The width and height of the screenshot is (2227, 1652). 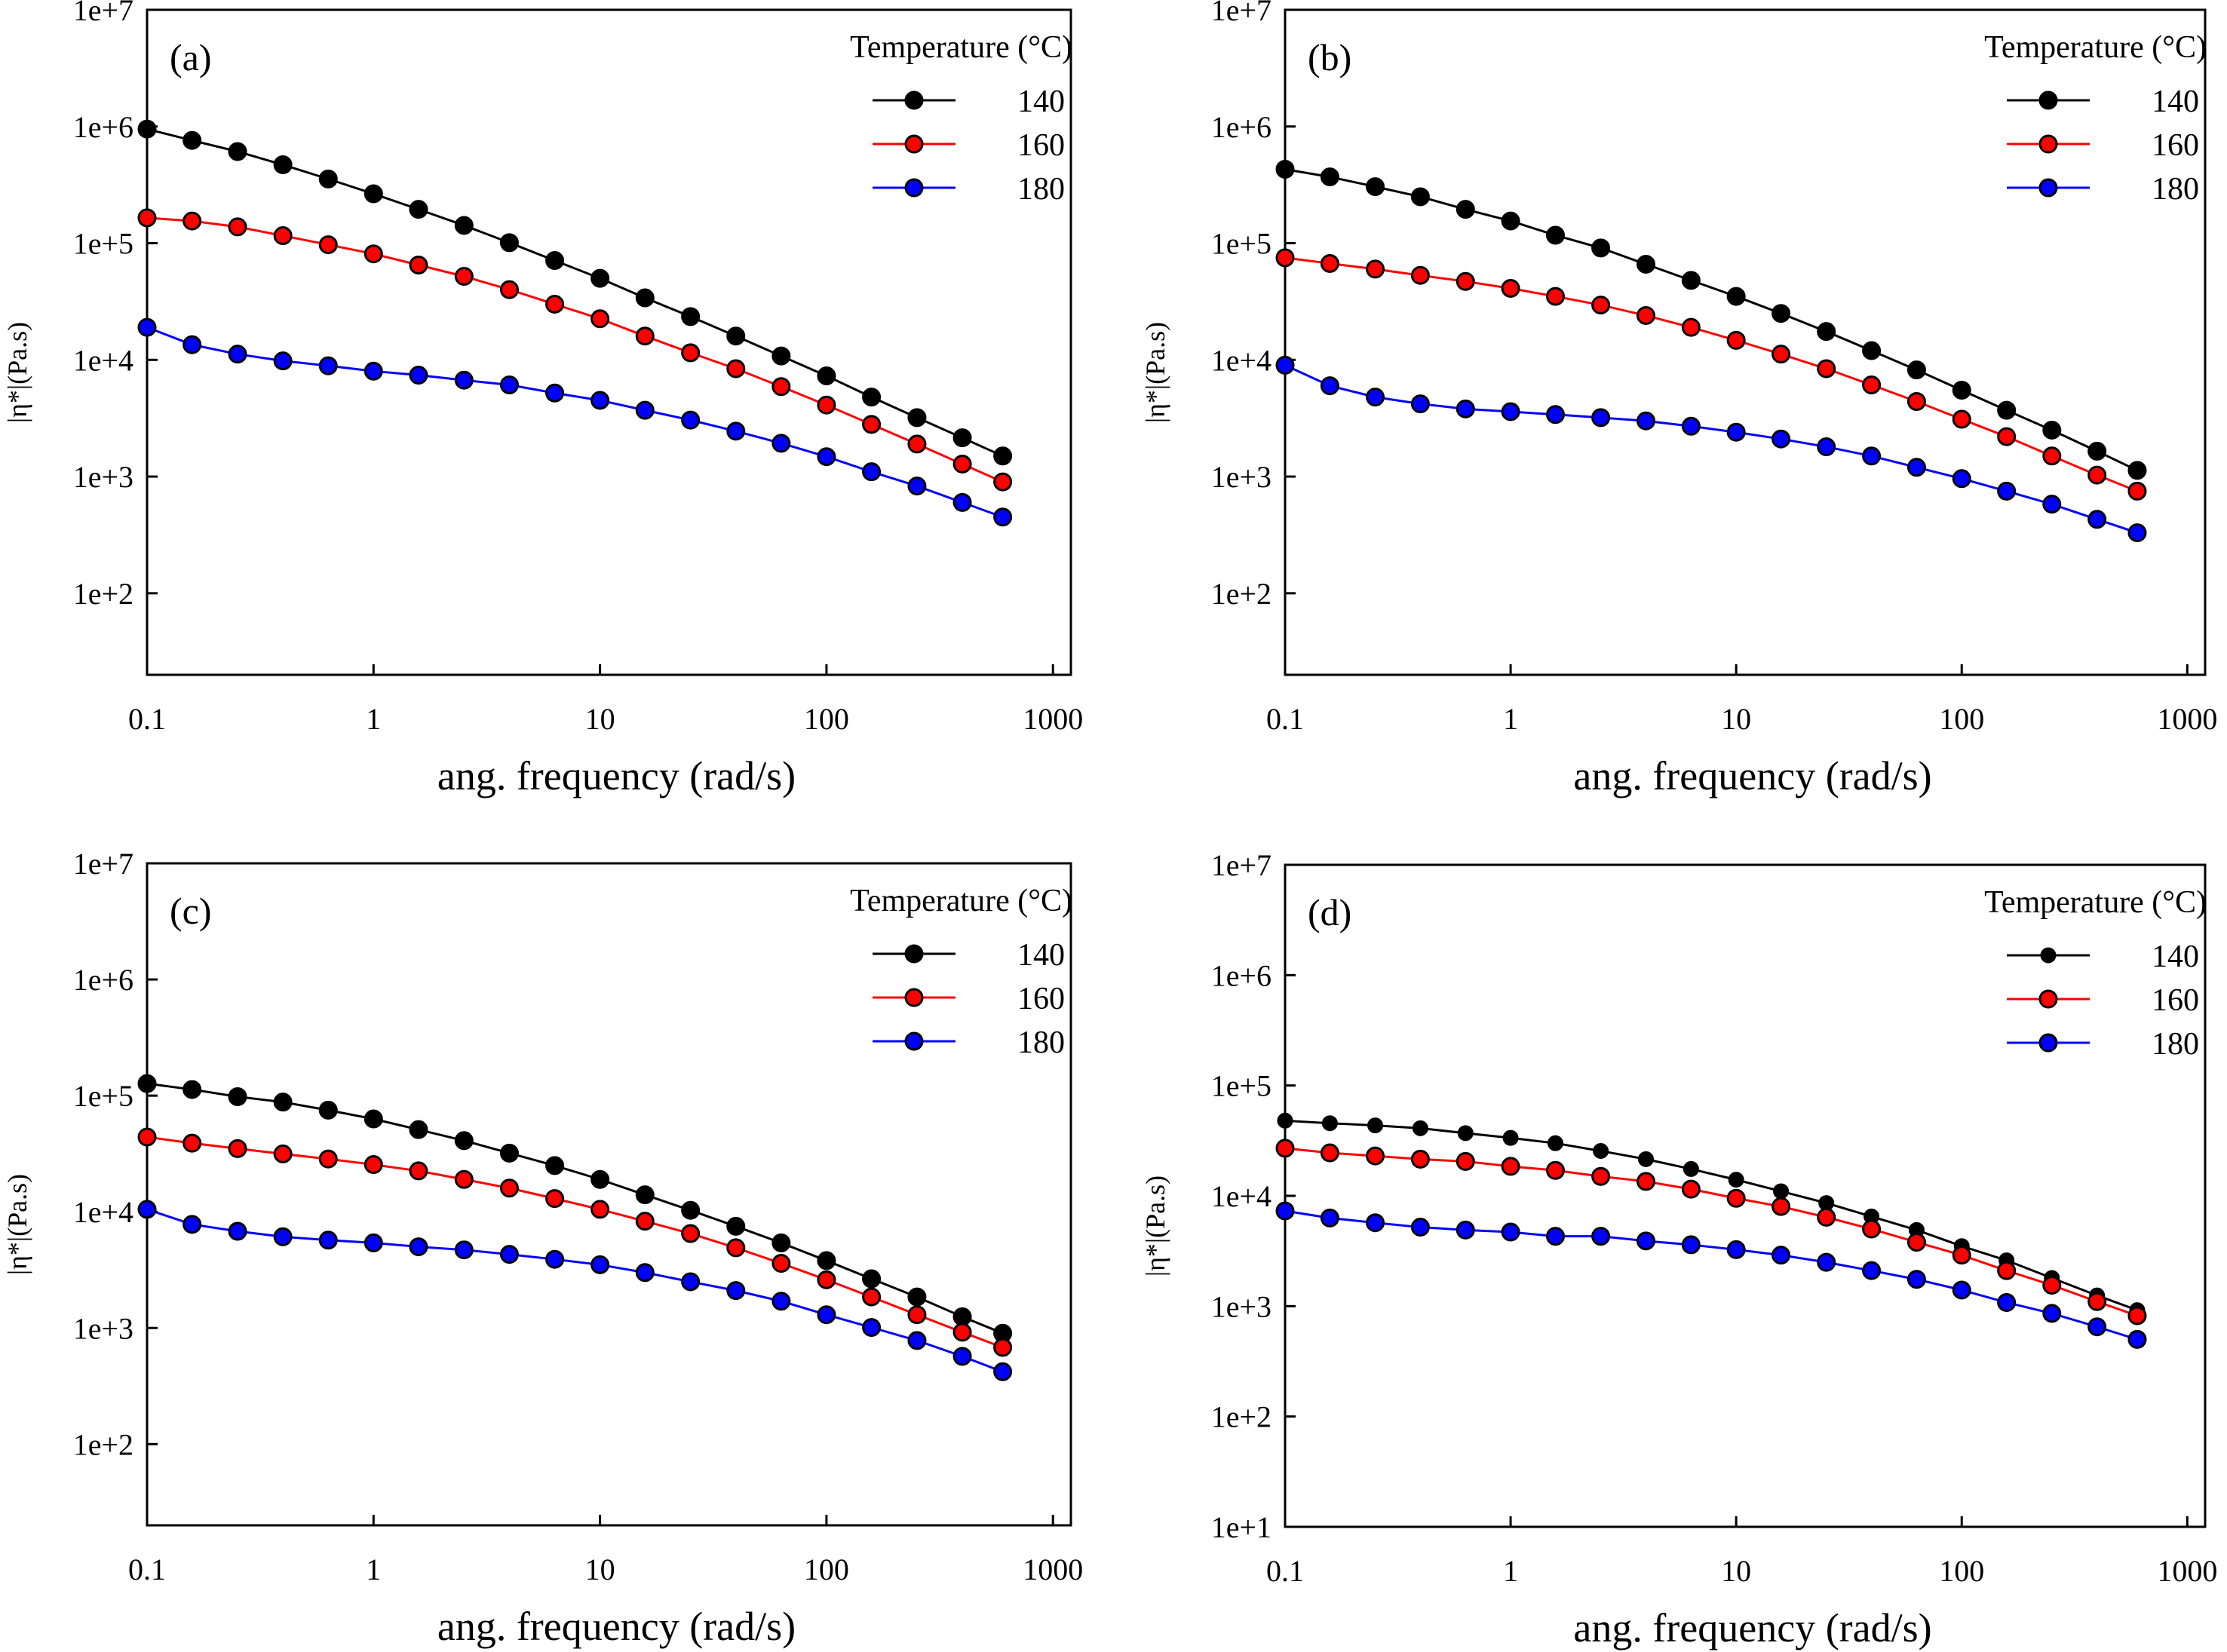 What do you see at coordinates (1329, 57) in the screenshot?
I see `panel-label: (b)` at bounding box center [1329, 57].